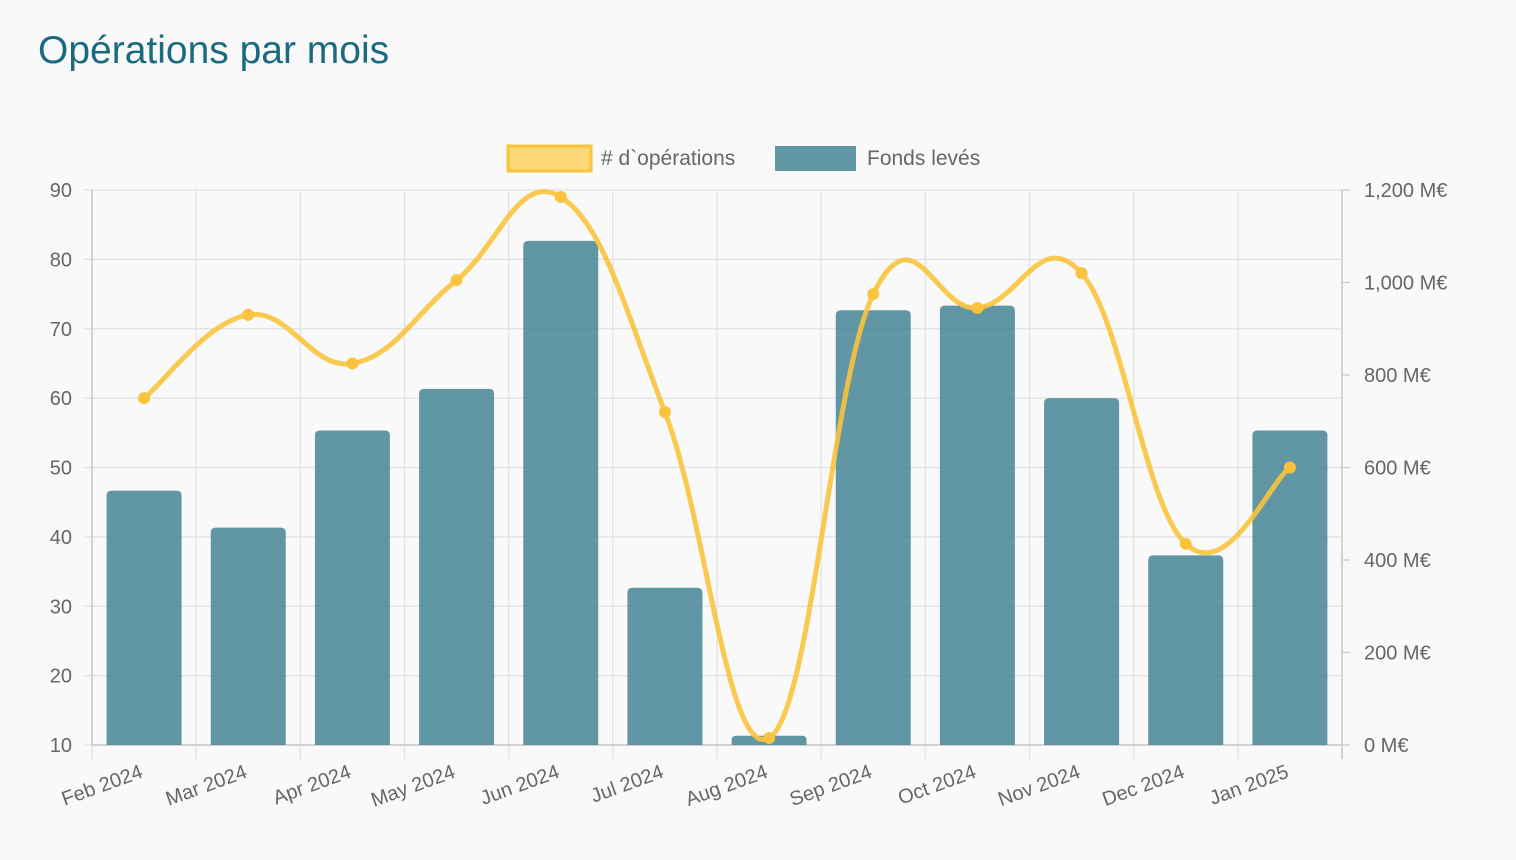 This screenshot has height=860, width=1516. I want to click on x-tick-label: Jan 2025, so click(1249, 785).